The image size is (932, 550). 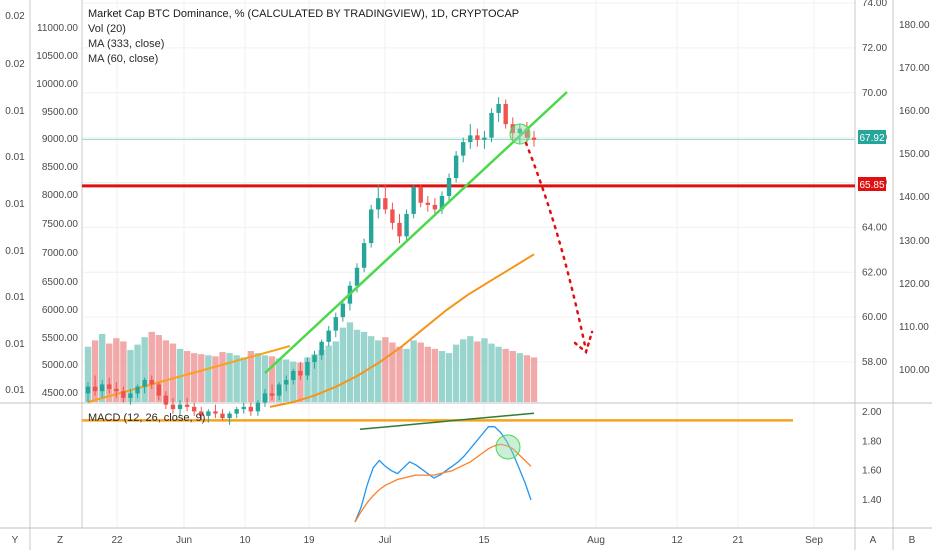 I want to click on time-tick-label: 22, so click(x=117, y=540).